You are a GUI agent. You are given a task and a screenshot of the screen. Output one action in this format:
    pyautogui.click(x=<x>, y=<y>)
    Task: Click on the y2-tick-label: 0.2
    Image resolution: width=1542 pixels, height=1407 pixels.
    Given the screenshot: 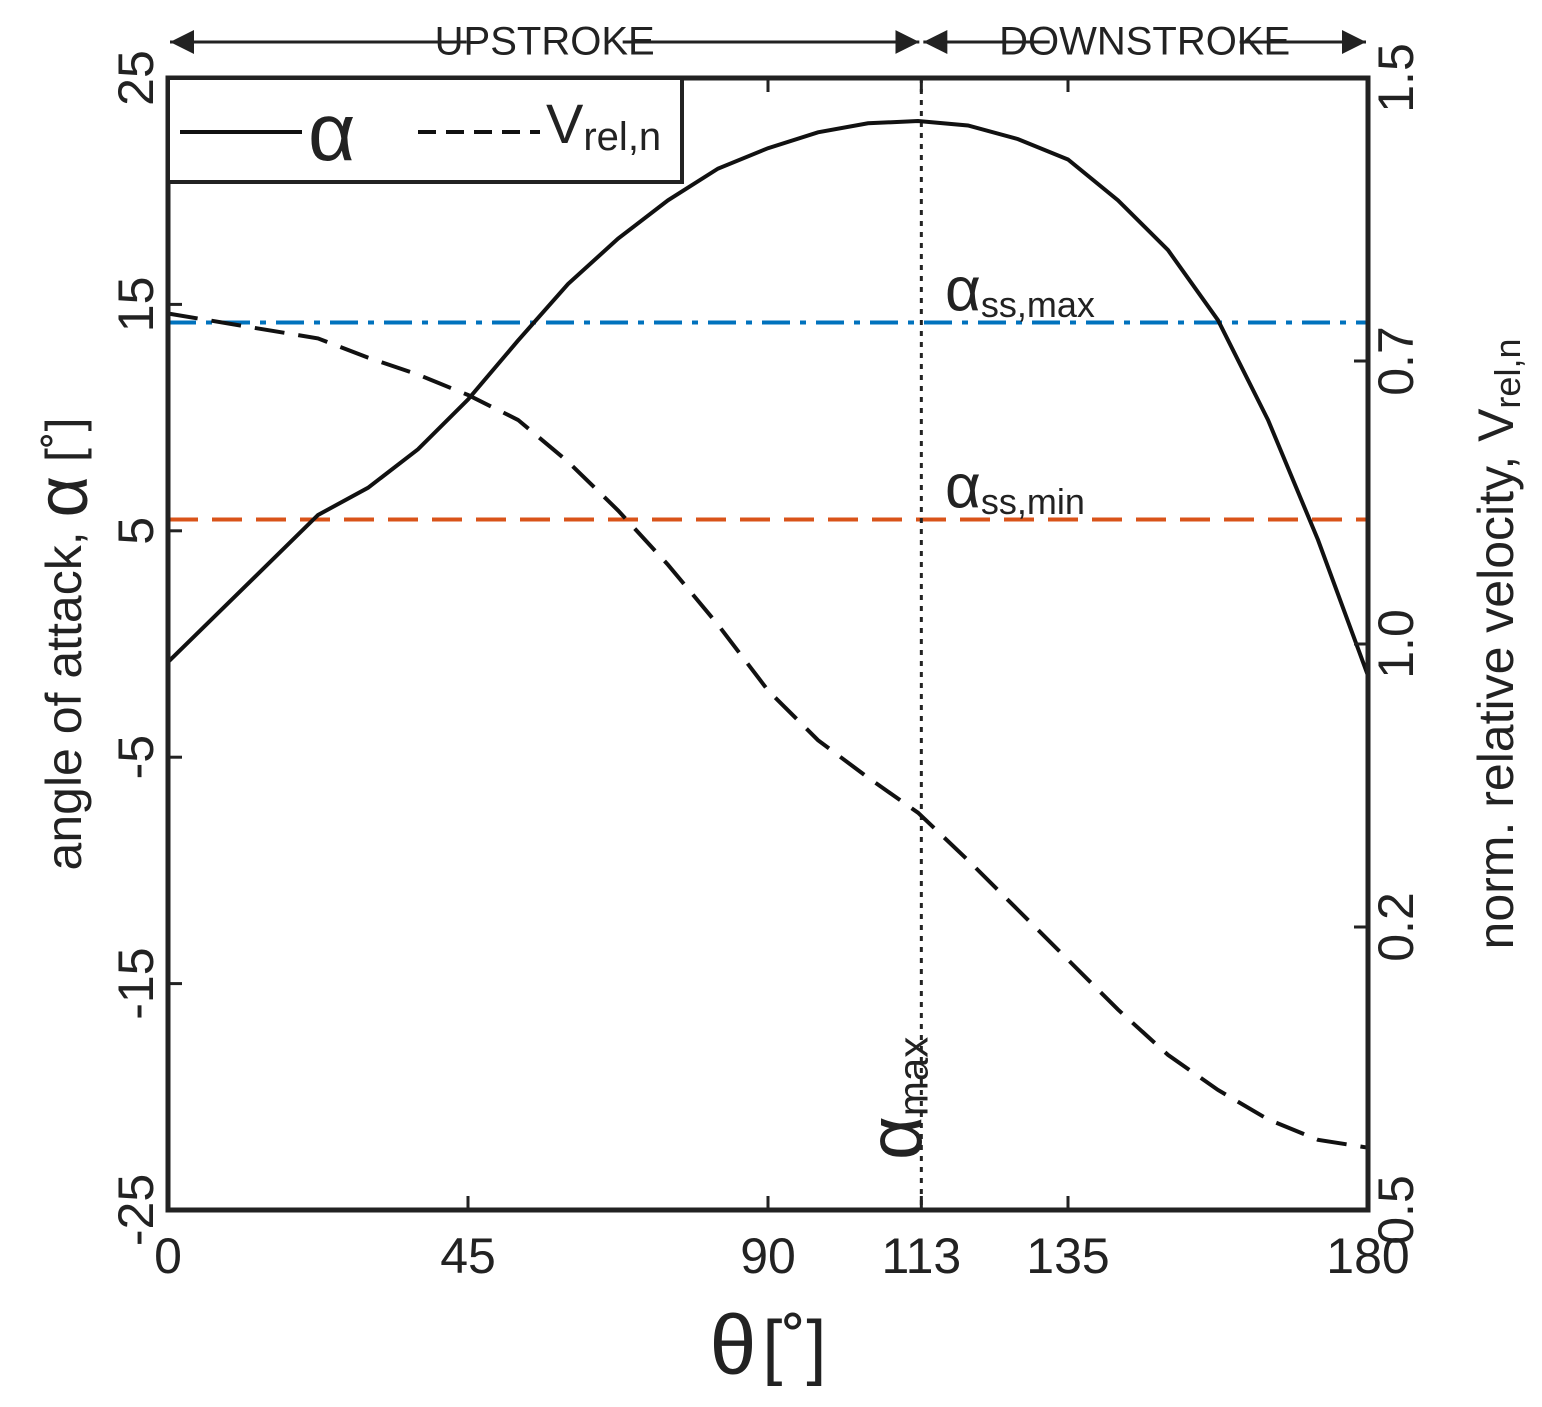 What is the action you would take?
    pyautogui.click(x=1396, y=927)
    